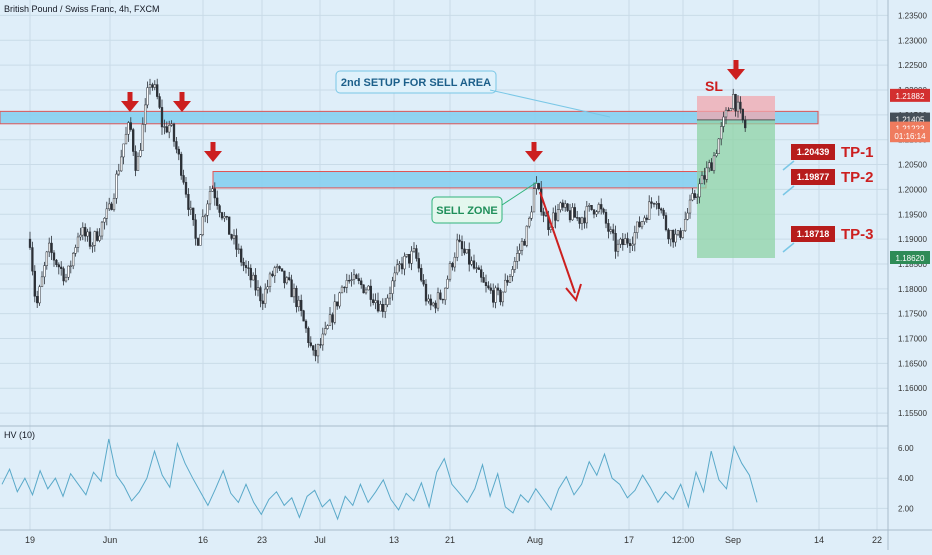  I want to click on sell-zone-callout-box, so click(467, 210).